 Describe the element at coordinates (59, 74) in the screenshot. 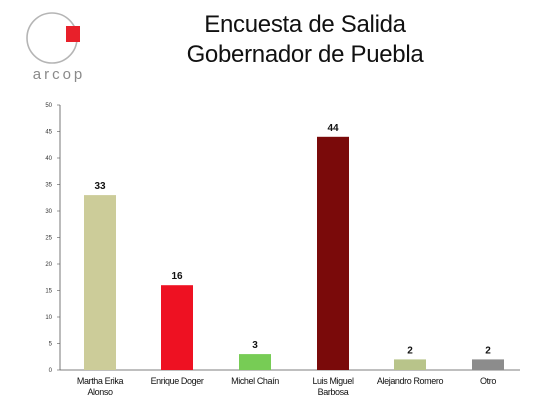

I see `logo-wordmark: arcop` at that location.